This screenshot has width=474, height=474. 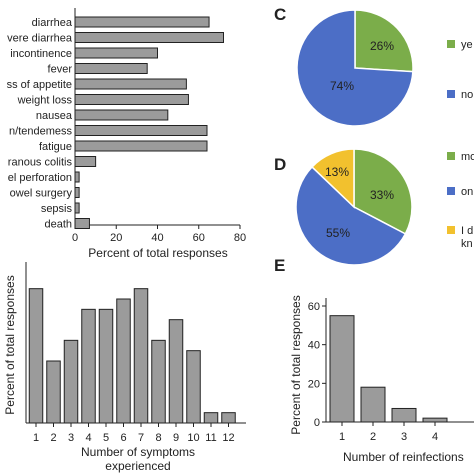 What do you see at coordinates (52, 23) in the screenshot?
I see `chart-a-category-label: diarrhea` at bounding box center [52, 23].